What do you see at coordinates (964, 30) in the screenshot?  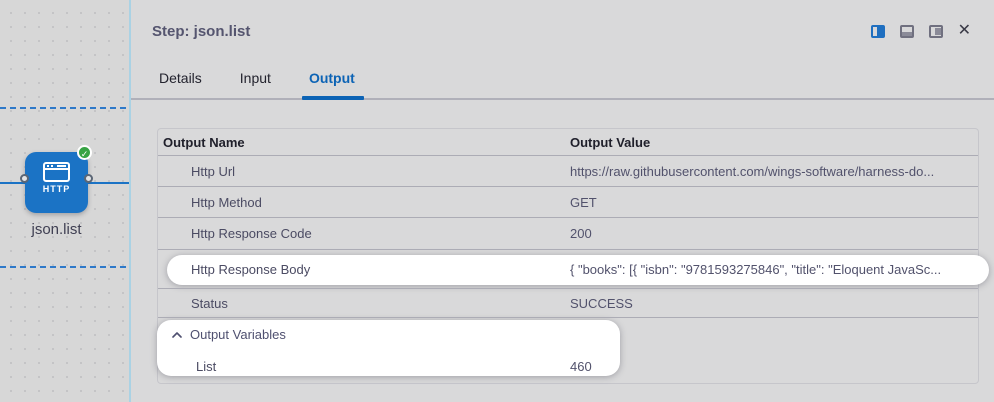 I see `close-icon: ✕` at bounding box center [964, 30].